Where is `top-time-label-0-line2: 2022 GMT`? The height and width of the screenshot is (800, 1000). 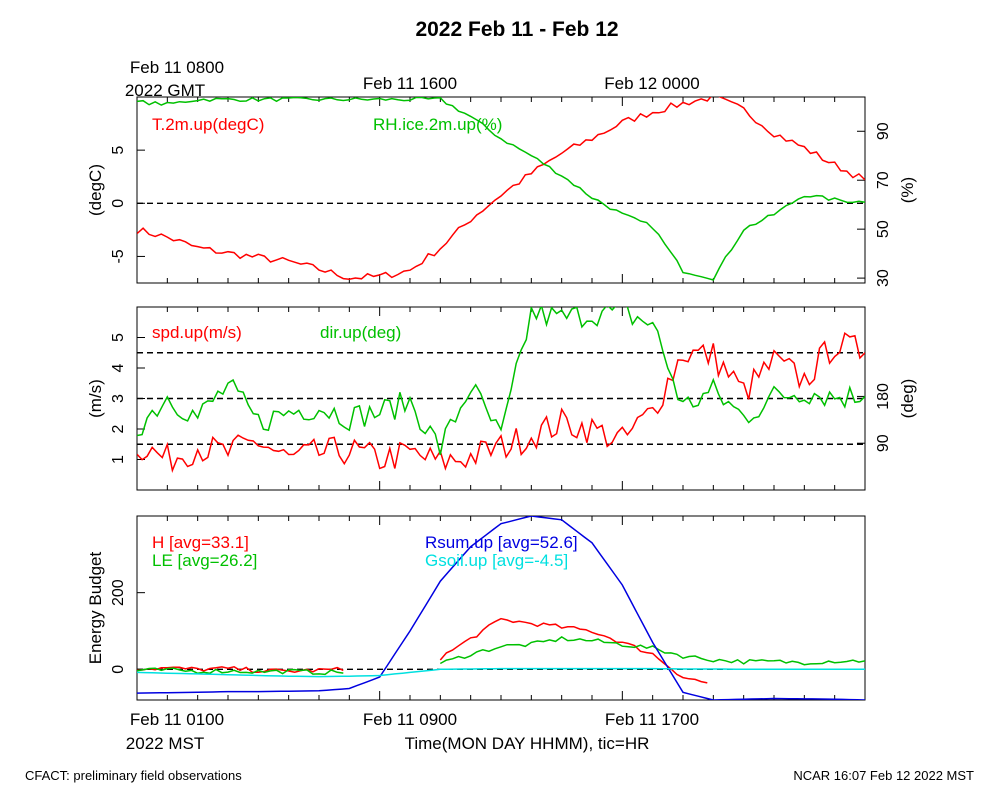
top-time-label-0-line2: 2022 GMT is located at coordinates (165, 90).